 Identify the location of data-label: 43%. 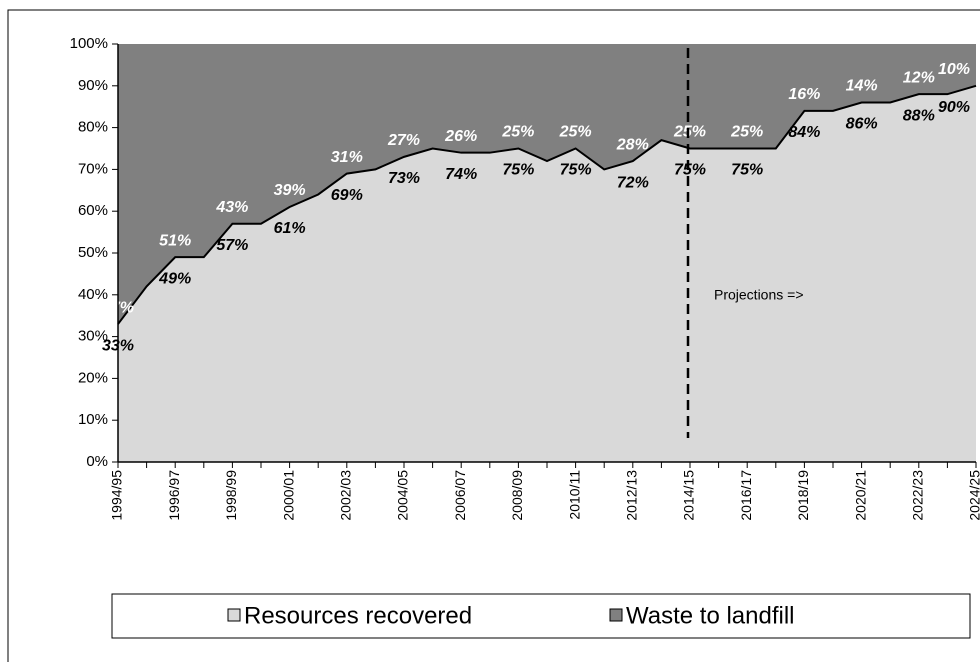
(231, 207).